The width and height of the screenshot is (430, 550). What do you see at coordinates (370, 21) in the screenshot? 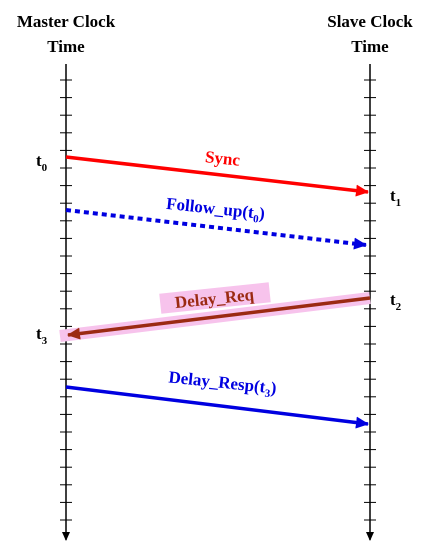
I see `slave-label: Slave Clock` at bounding box center [370, 21].